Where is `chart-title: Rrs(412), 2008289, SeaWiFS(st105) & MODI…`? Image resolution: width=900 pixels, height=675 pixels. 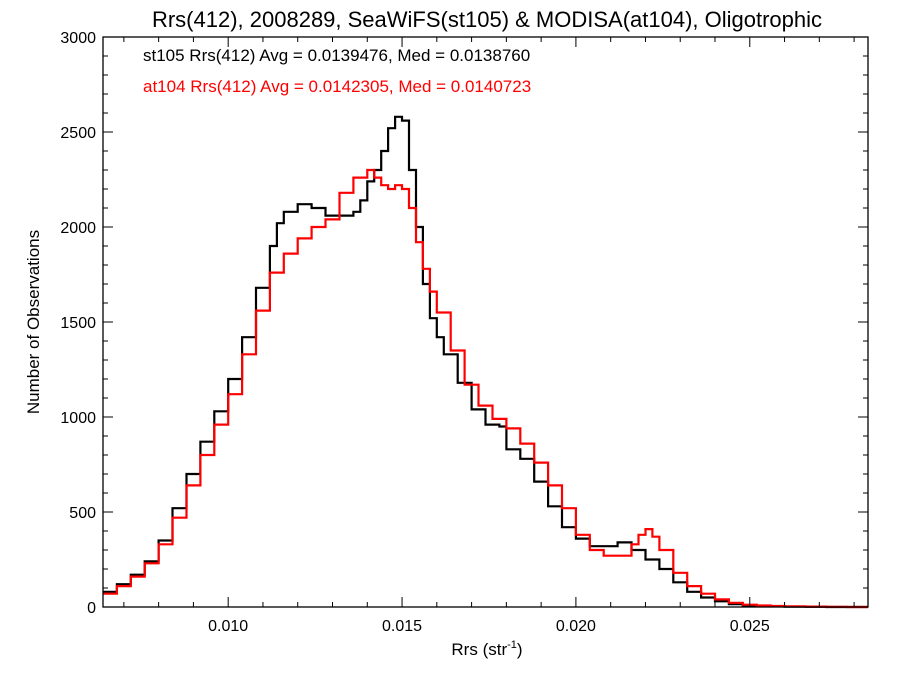
chart-title: Rrs(412), 2008289, SeaWiFS(st105) & MODI… is located at coordinates (487, 19).